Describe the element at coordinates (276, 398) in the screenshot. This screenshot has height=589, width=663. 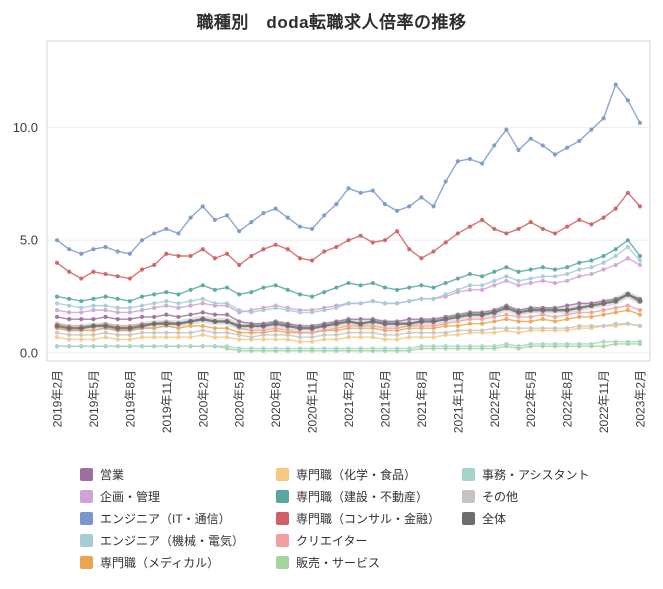
I see `x-tick-label: 2020年8月` at that location.